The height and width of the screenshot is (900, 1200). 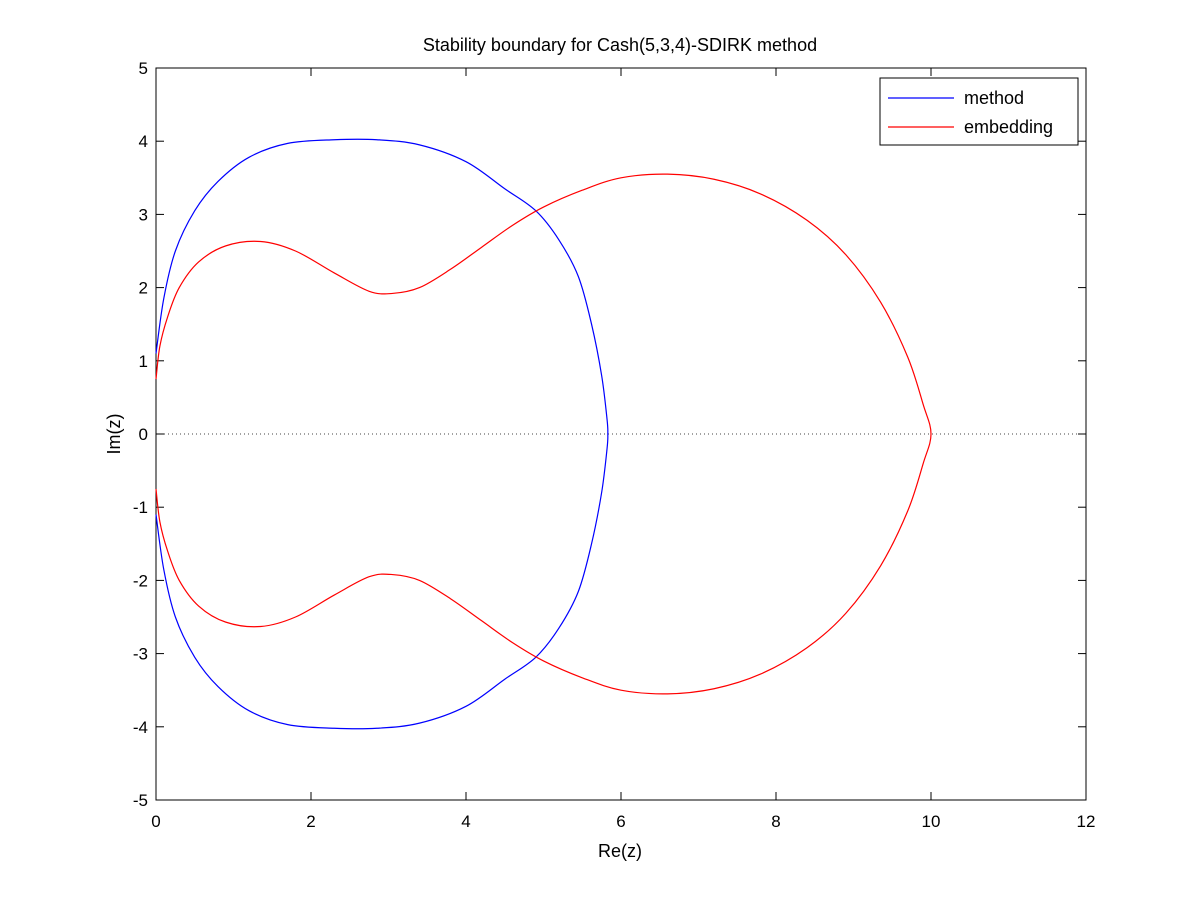 I want to click on x-tick-label: 6, so click(x=620, y=821).